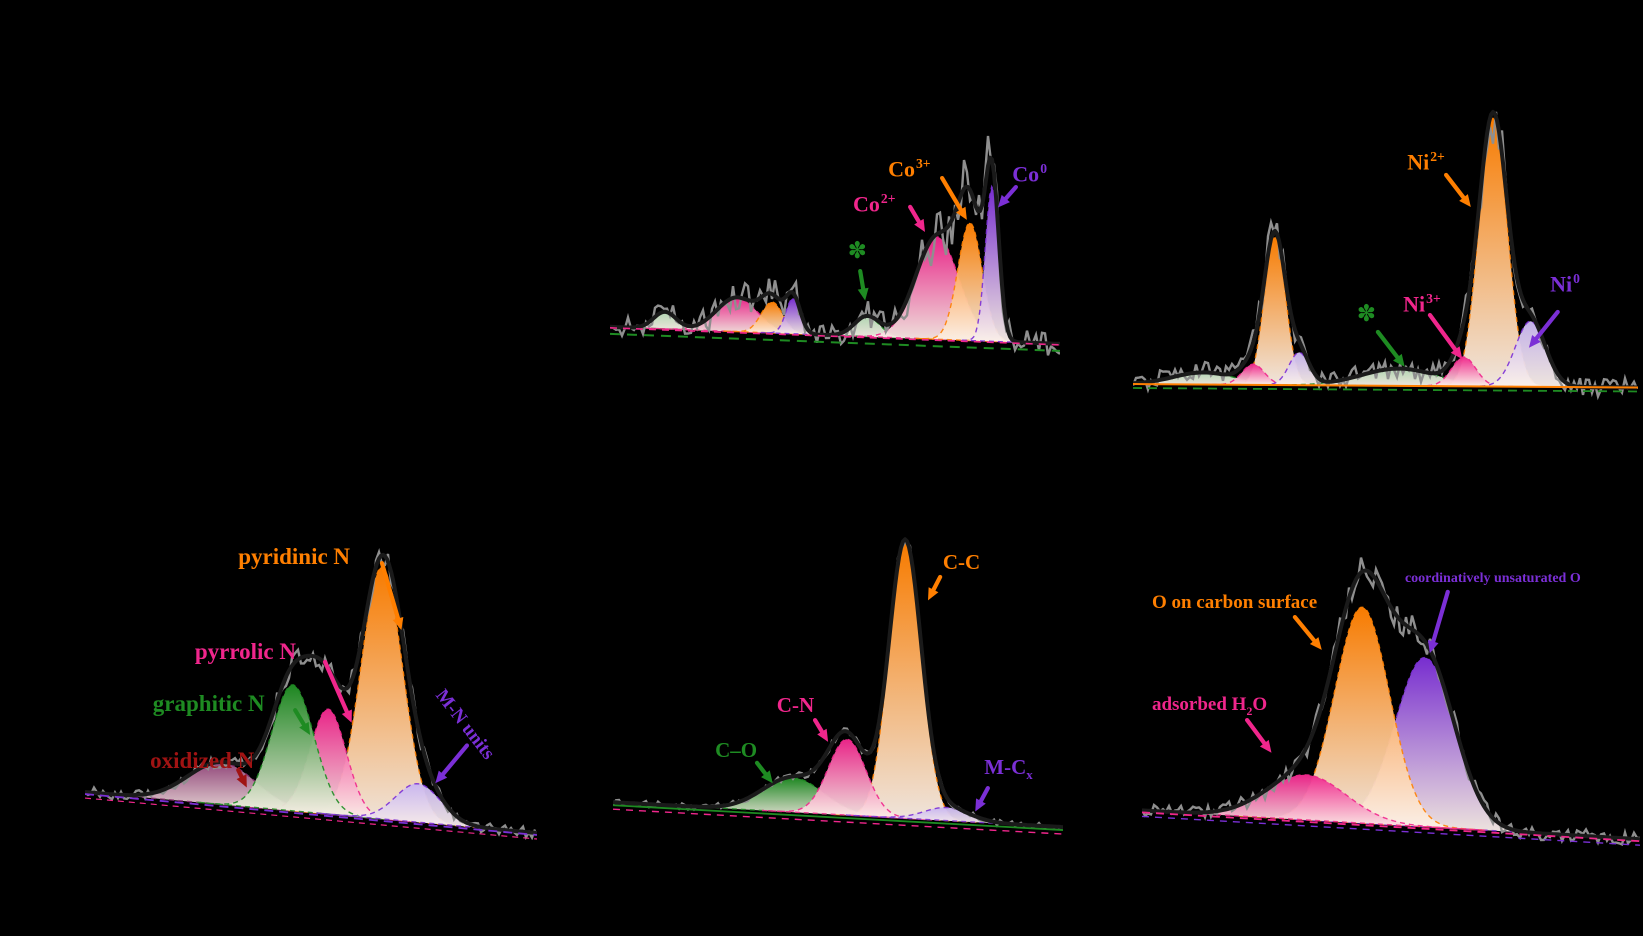 This screenshot has width=1643, height=936. I want to click on label-graphitic-n: graphitic N, so click(209, 703).